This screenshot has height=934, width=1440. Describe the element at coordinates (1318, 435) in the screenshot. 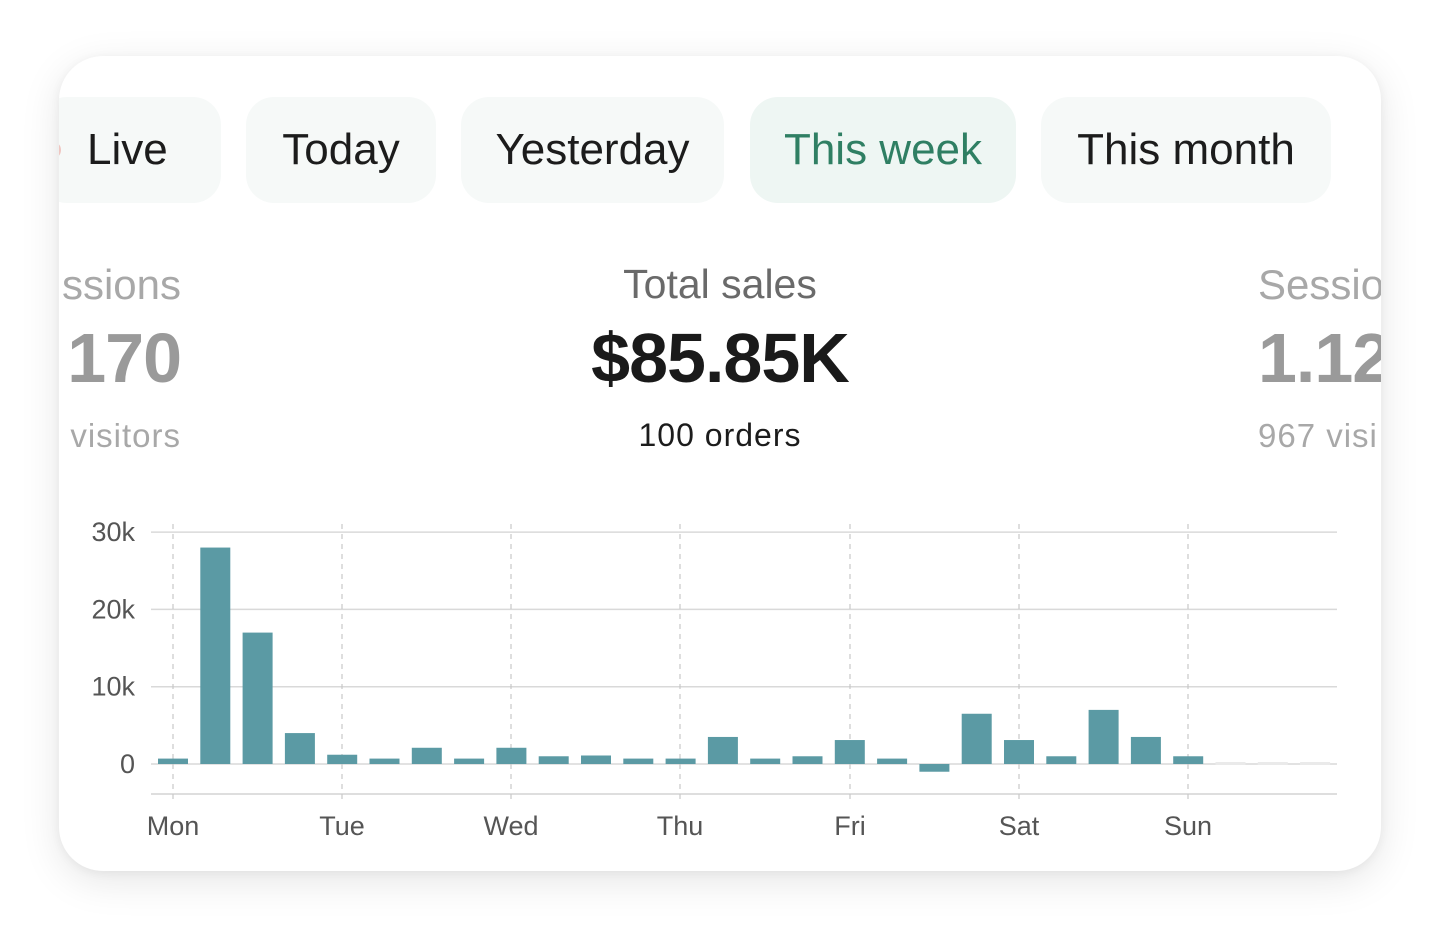

I see `metric-sub: 967 visi` at that location.